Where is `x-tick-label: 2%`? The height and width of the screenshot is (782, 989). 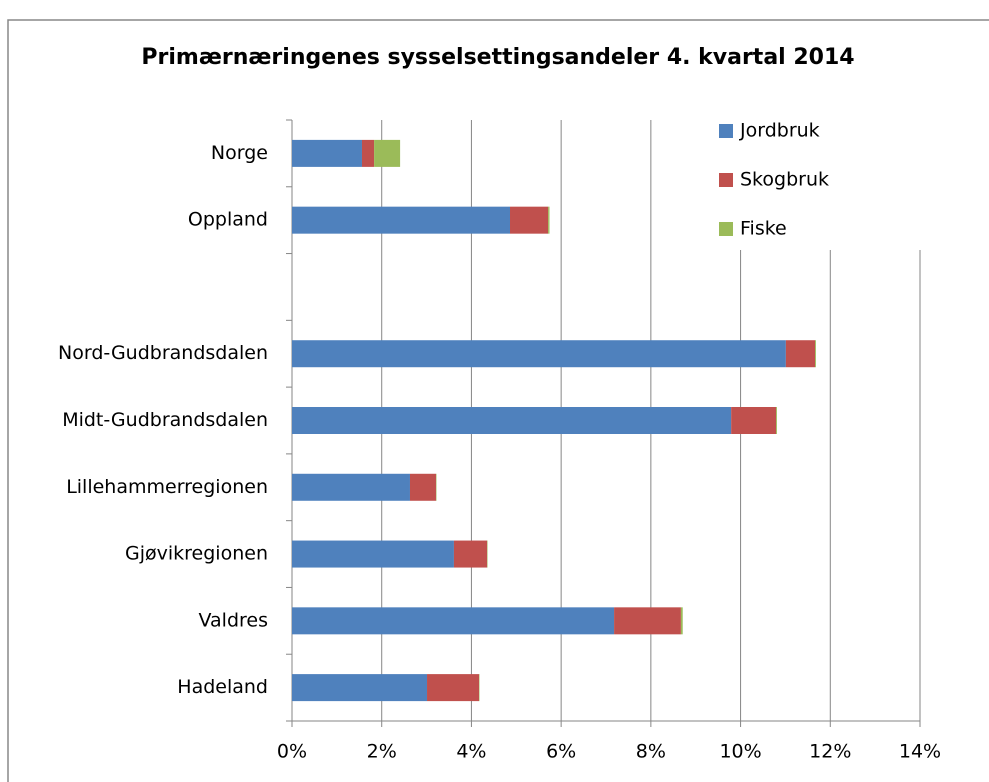
x-tick-label: 2% is located at coordinates (382, 752).